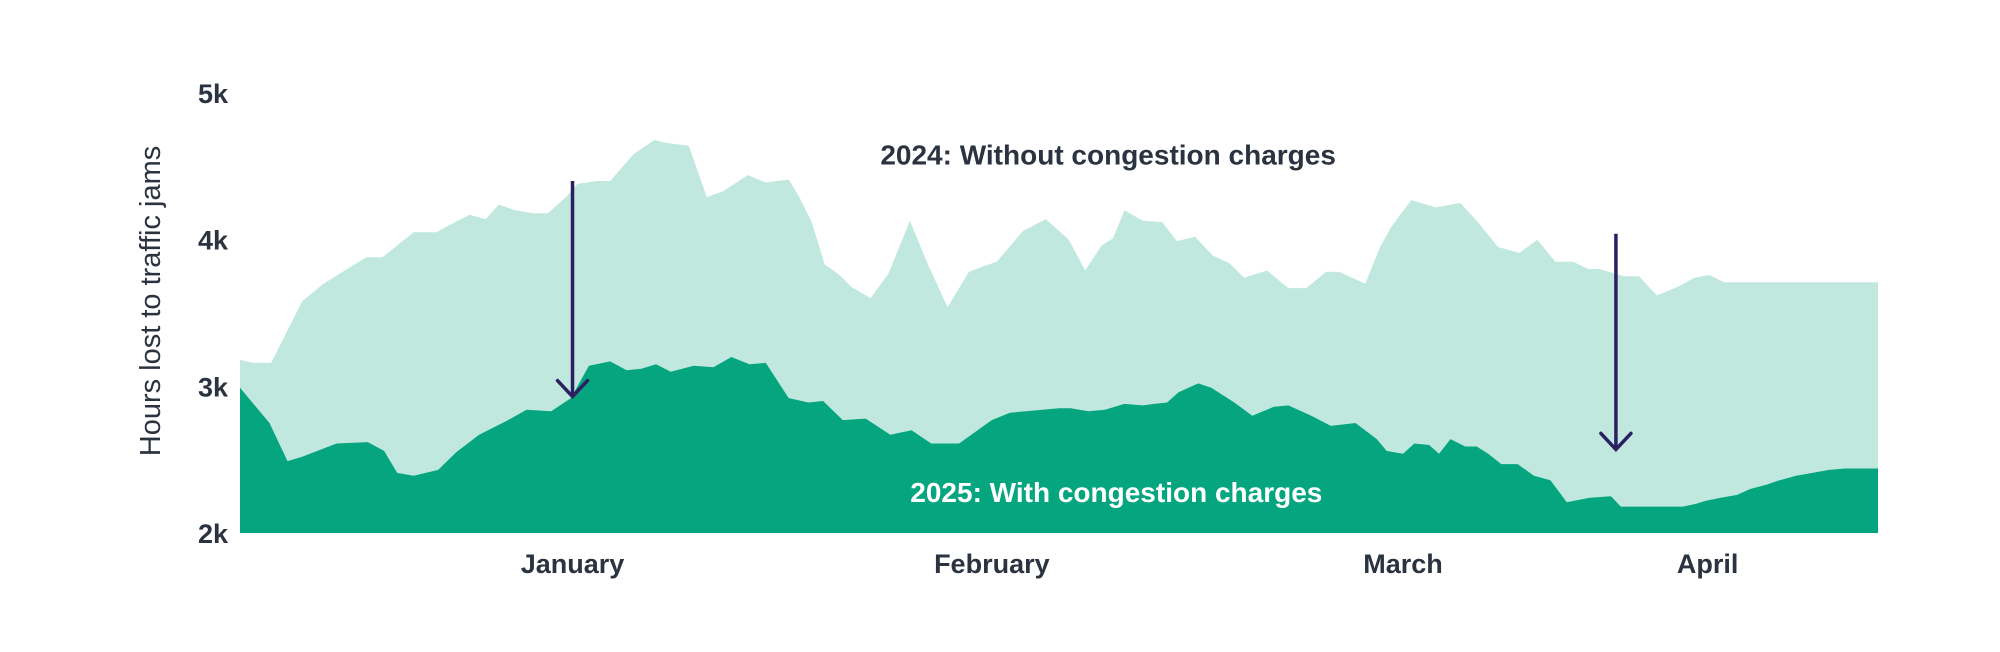 This screenshot has width=2000, height=652. What do you see at coordinates (992, 564) in the screenshot?
I see `x-tick-label: February` at bounding box center [992, 564].